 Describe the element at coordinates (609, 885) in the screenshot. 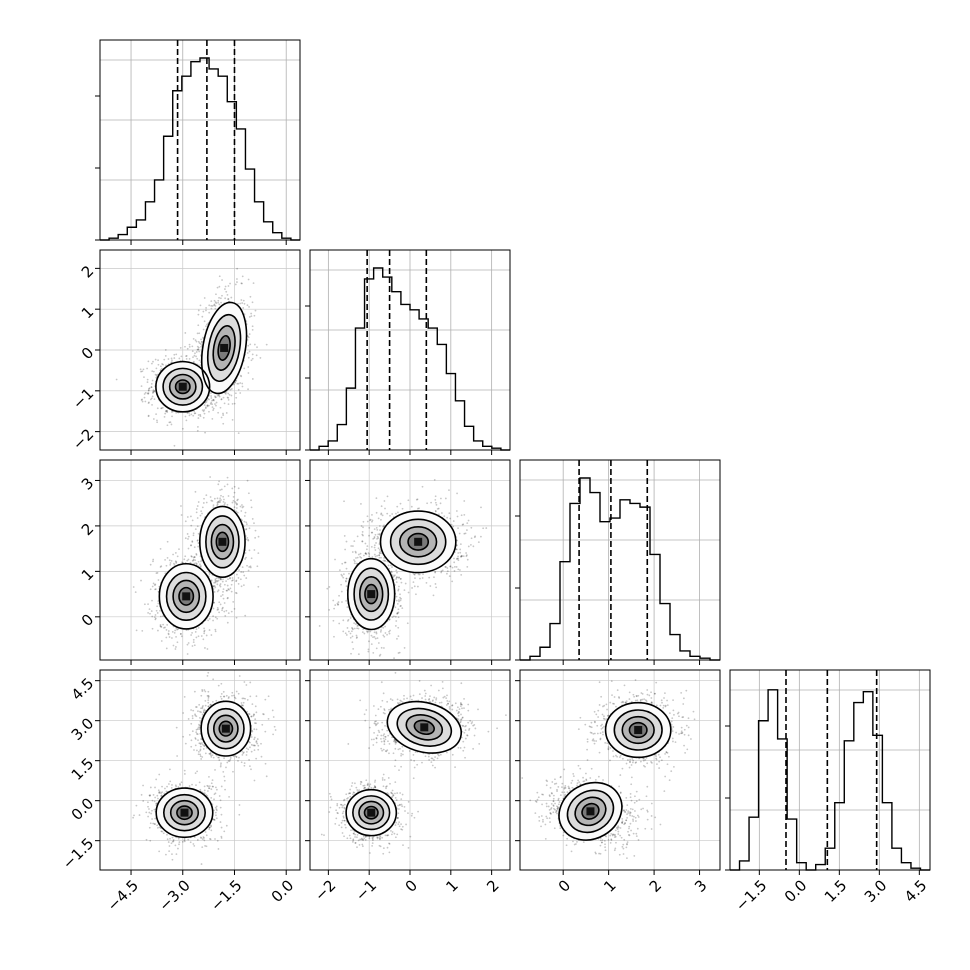

I see `x-tick-label-2-1: 1` at that location.